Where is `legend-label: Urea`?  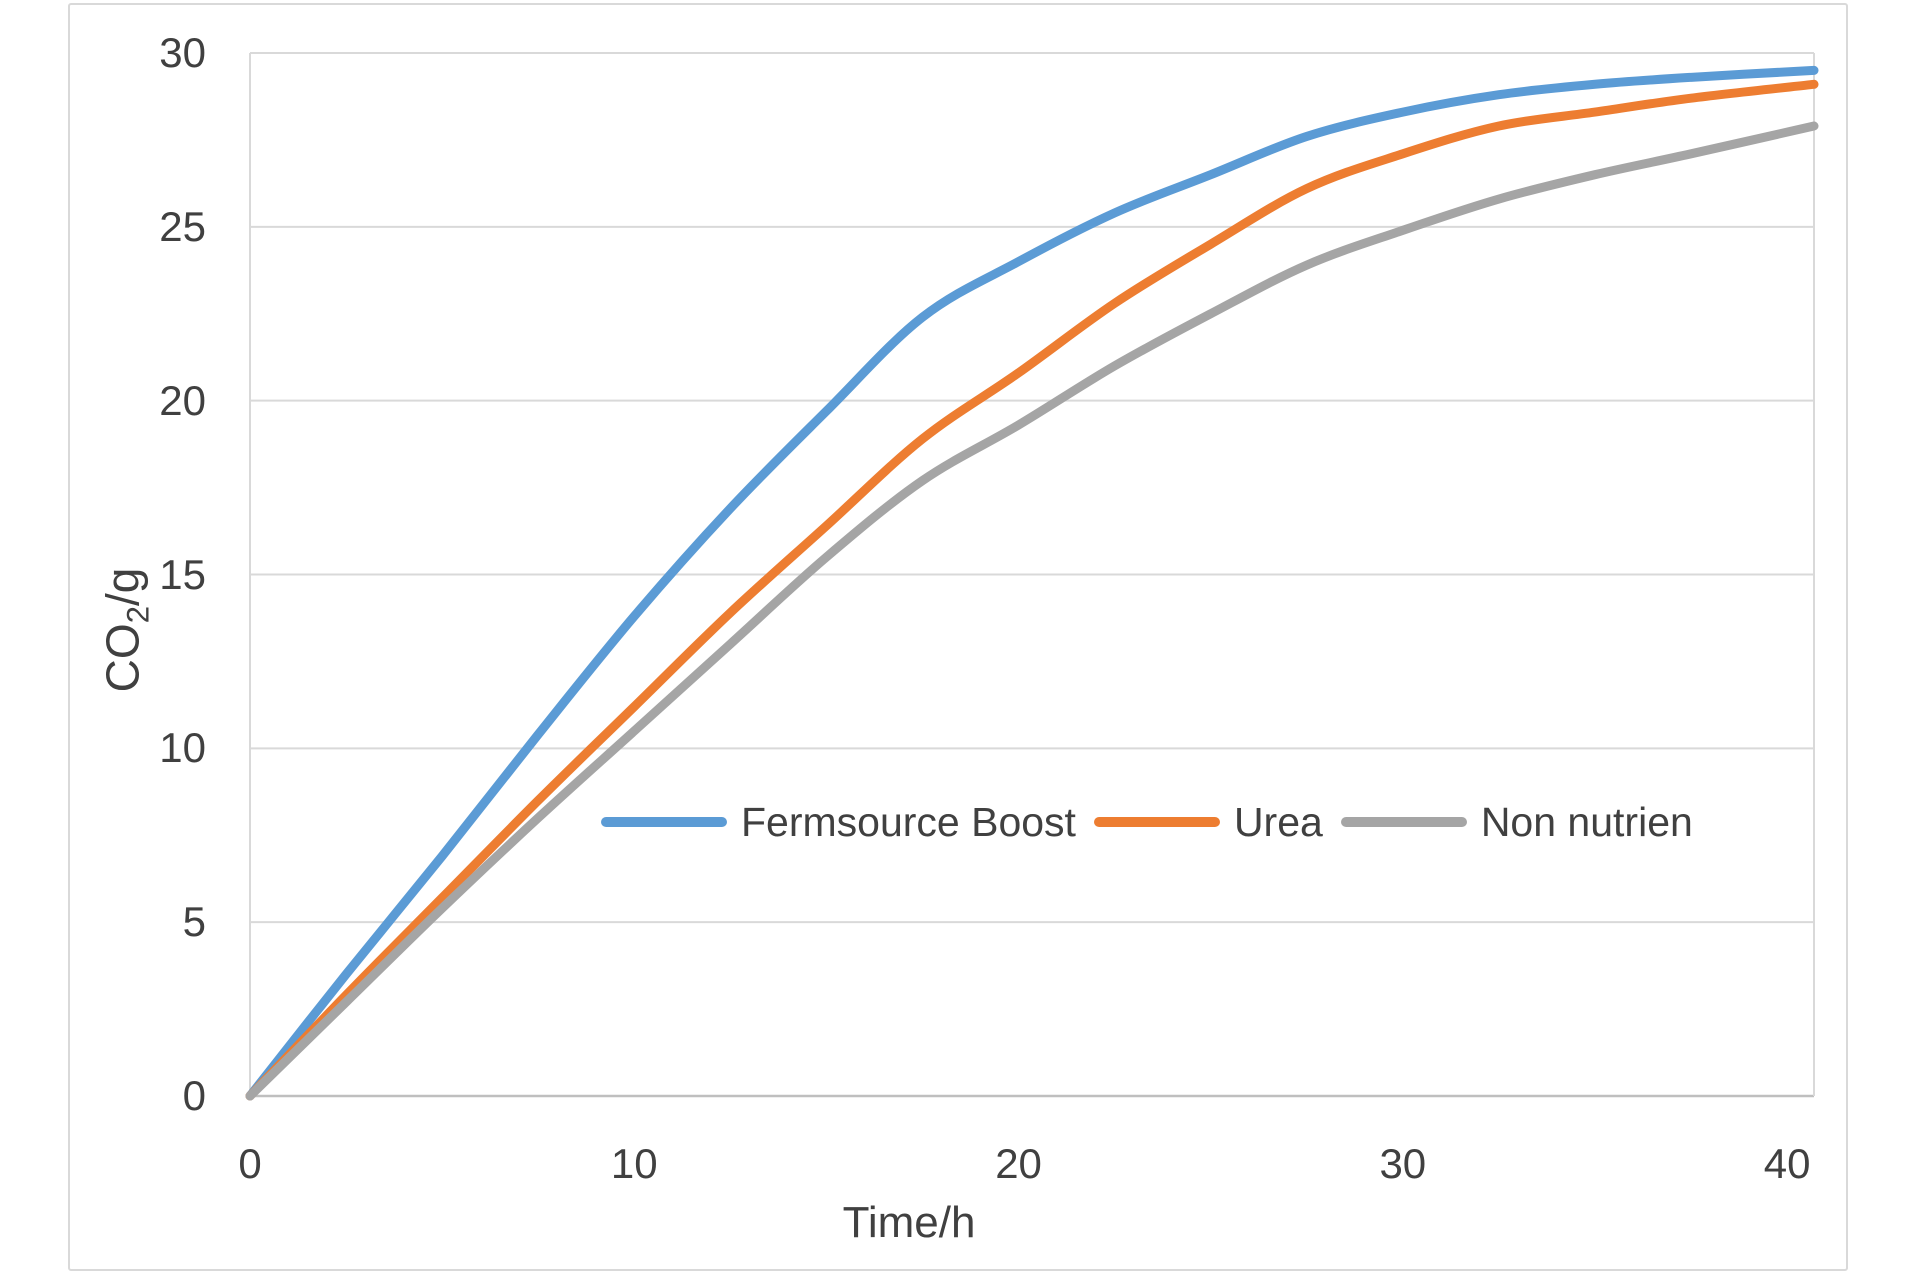 legend-label: Urea is located at coordinates (1278, 821).